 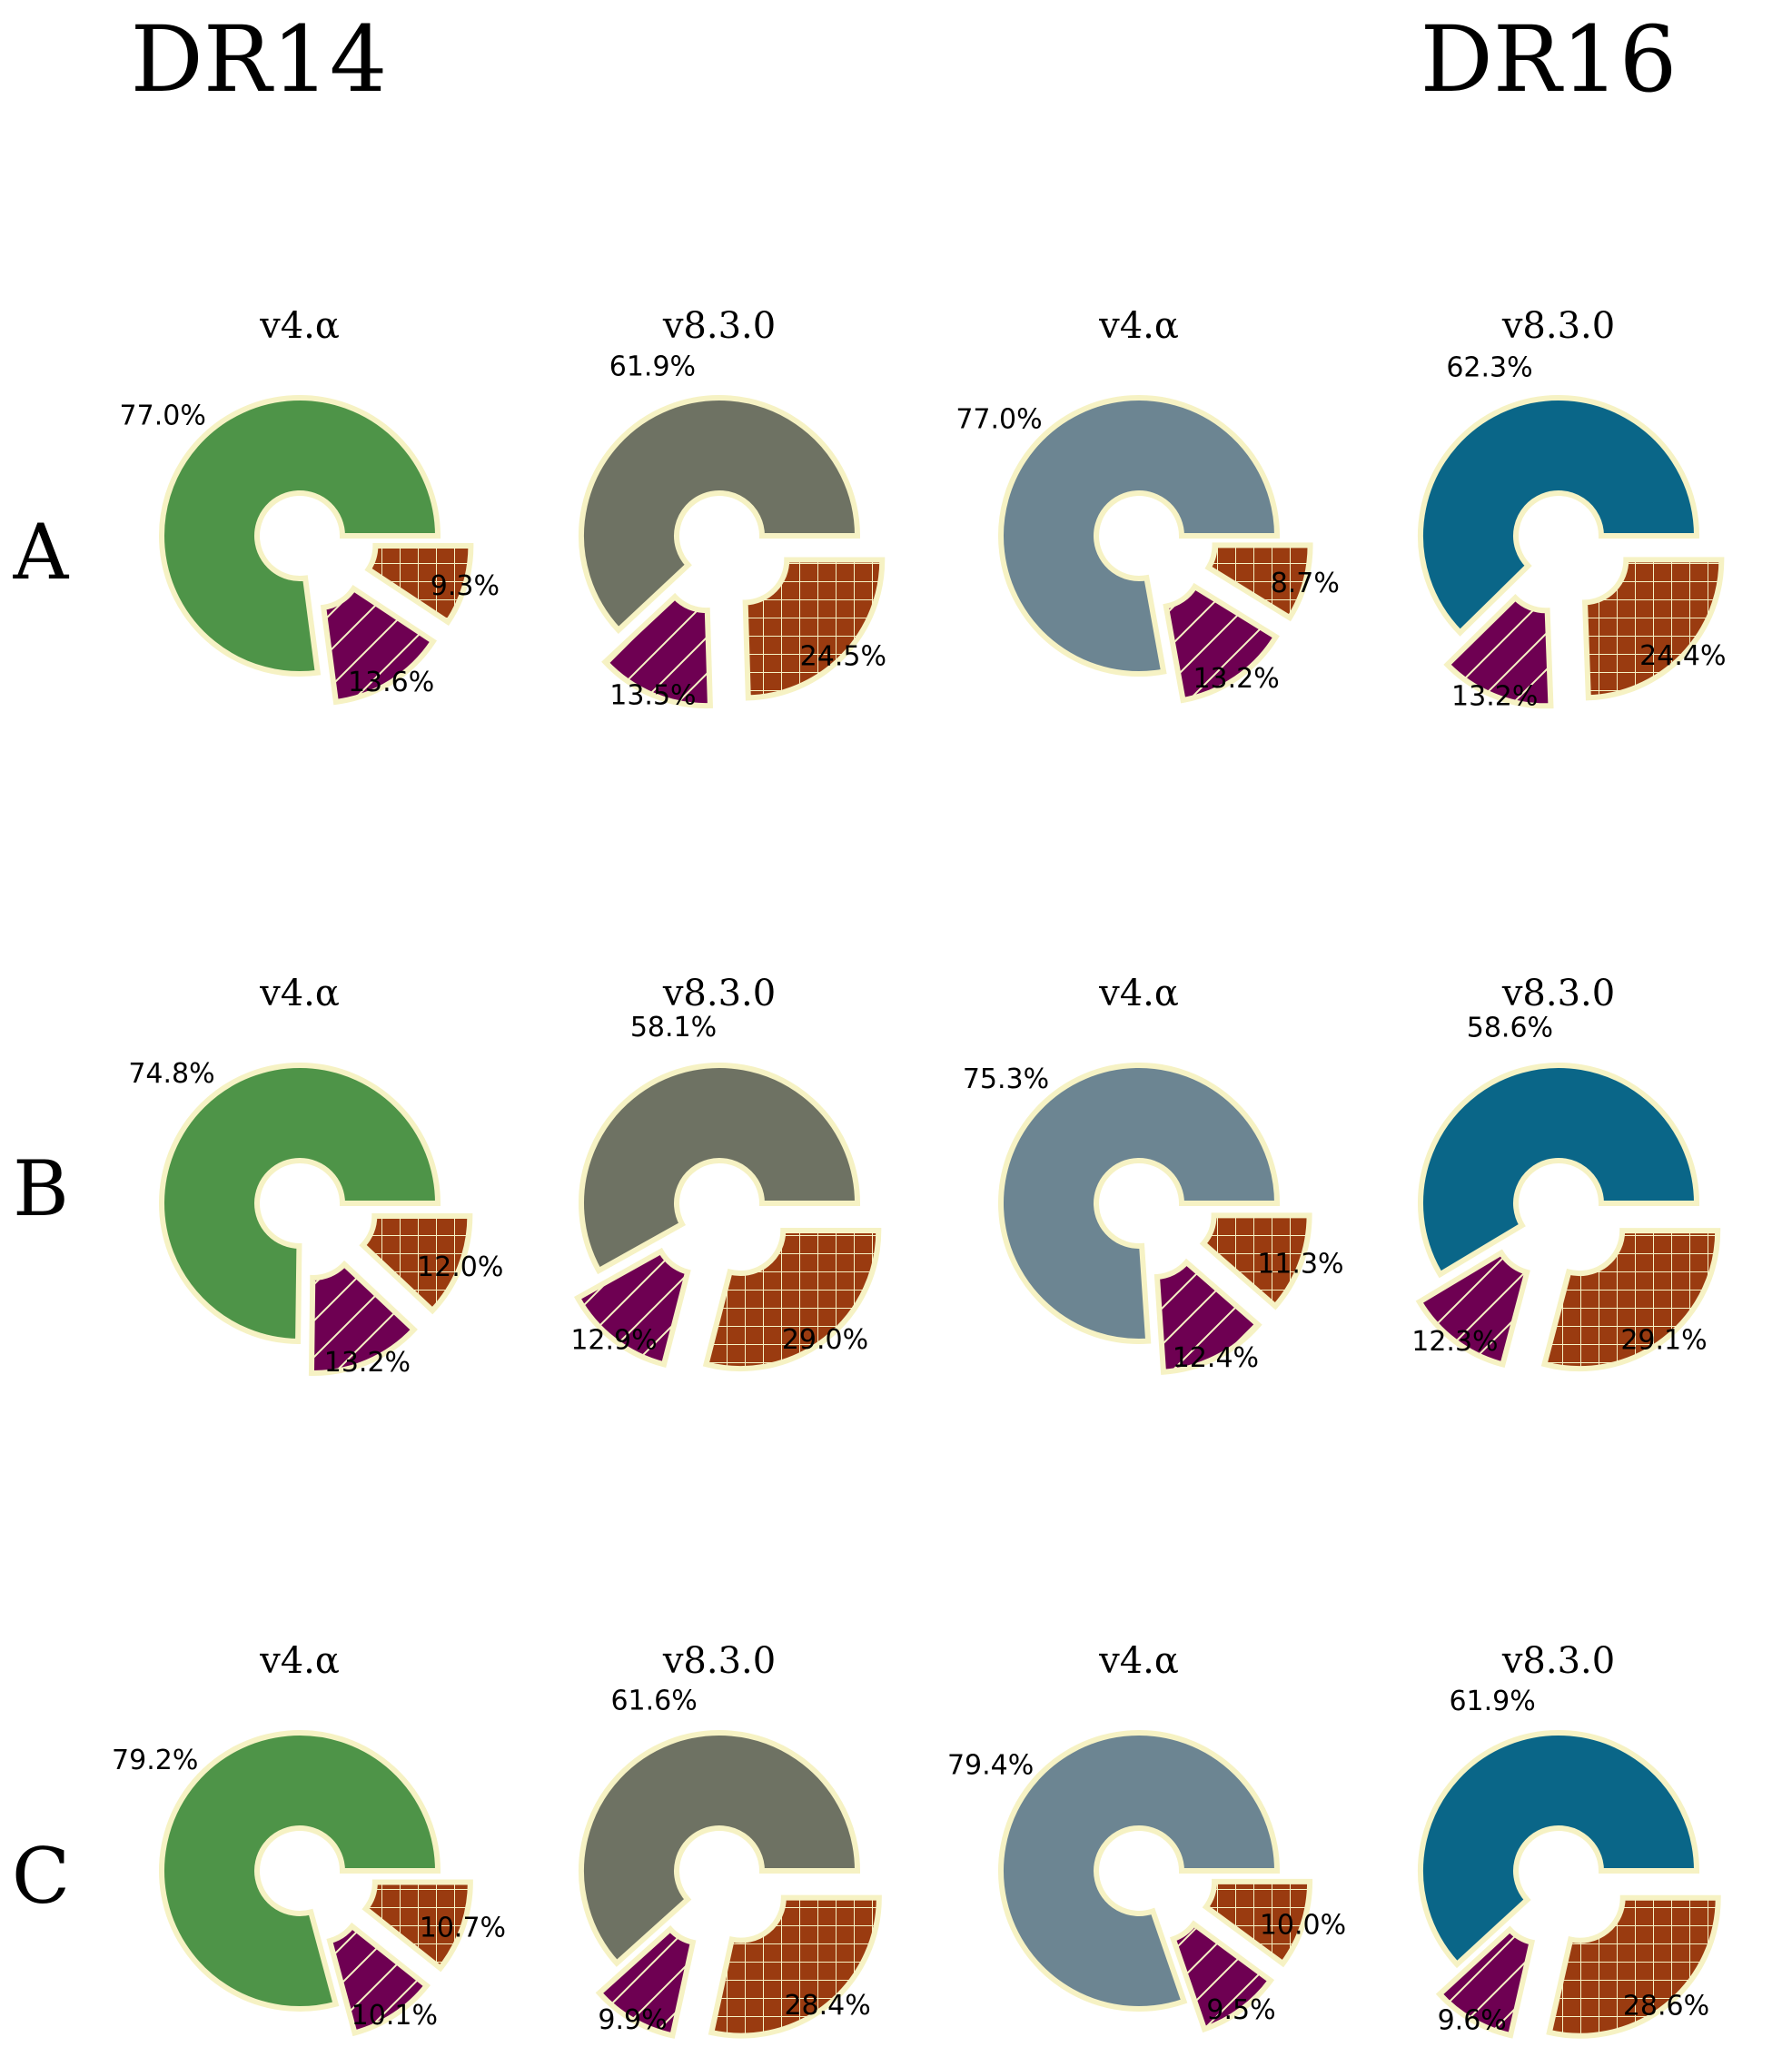 I want to click on slice-percent-label: 9.3%, so click(x=465, y=586).